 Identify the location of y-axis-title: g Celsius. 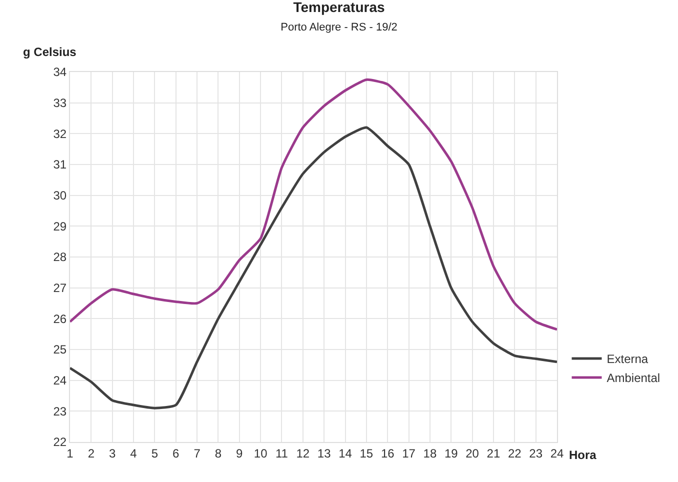
(50, 52).